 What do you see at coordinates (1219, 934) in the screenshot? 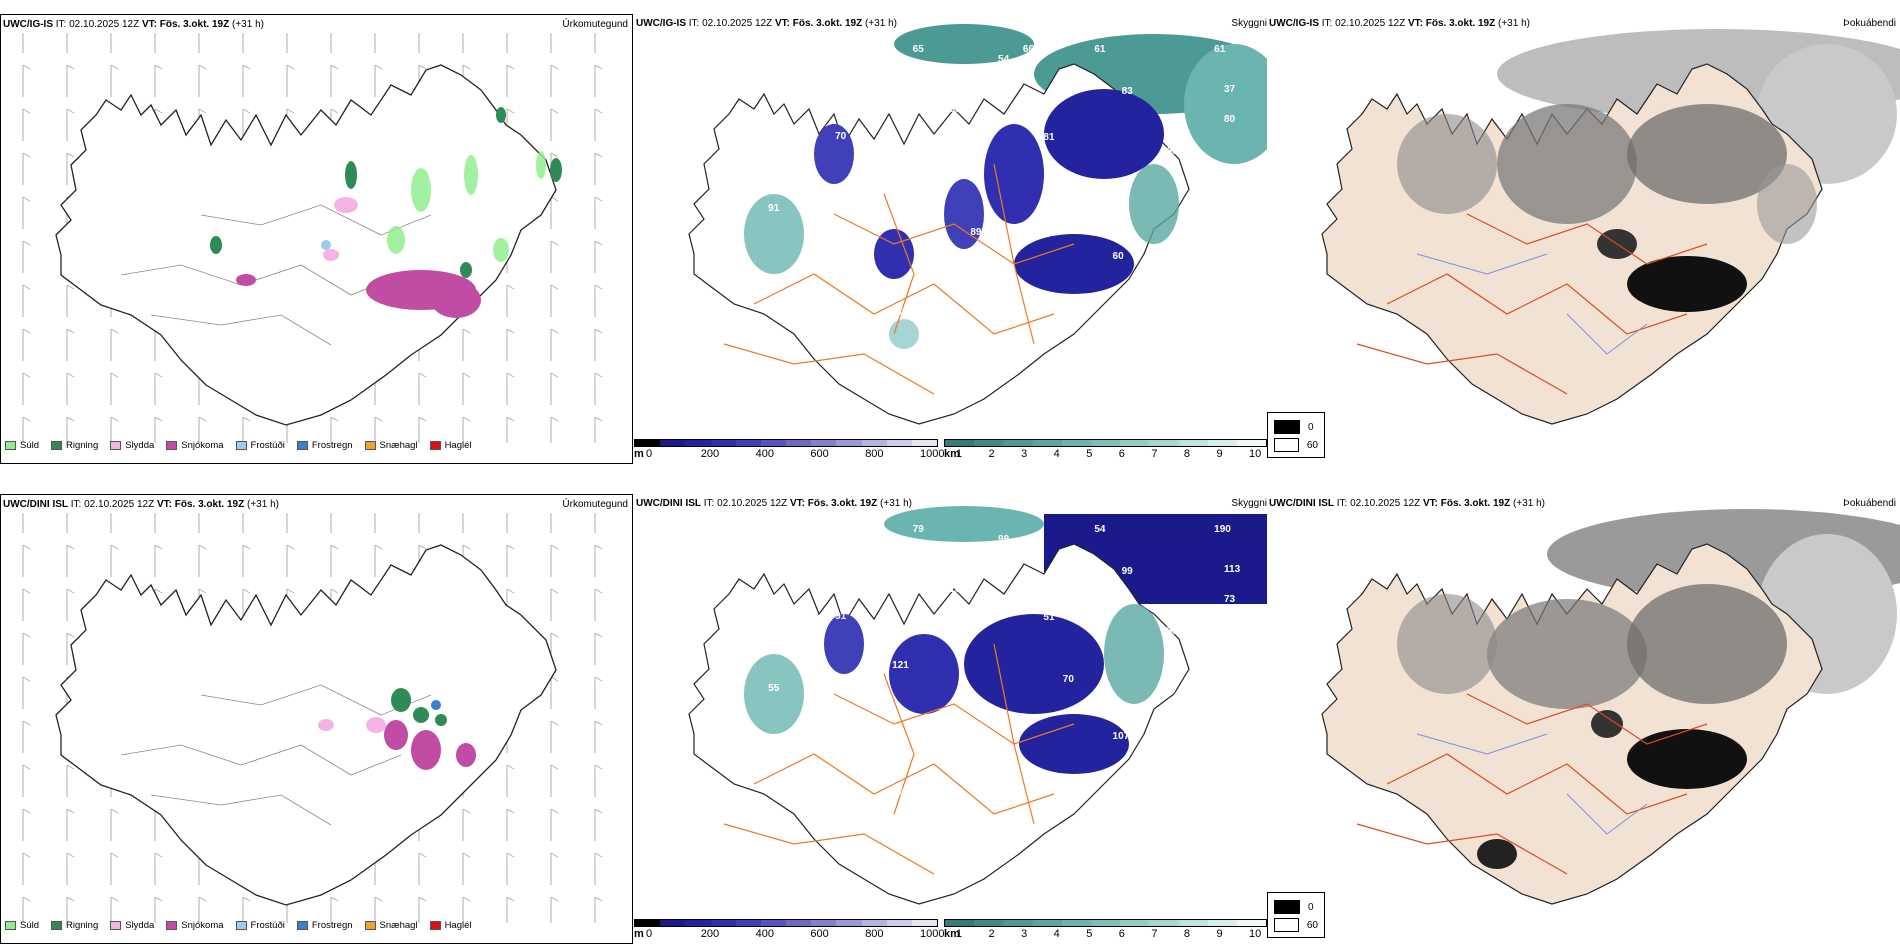
I see `colorbar-tick: 9` at bounding box center [1219, 934].